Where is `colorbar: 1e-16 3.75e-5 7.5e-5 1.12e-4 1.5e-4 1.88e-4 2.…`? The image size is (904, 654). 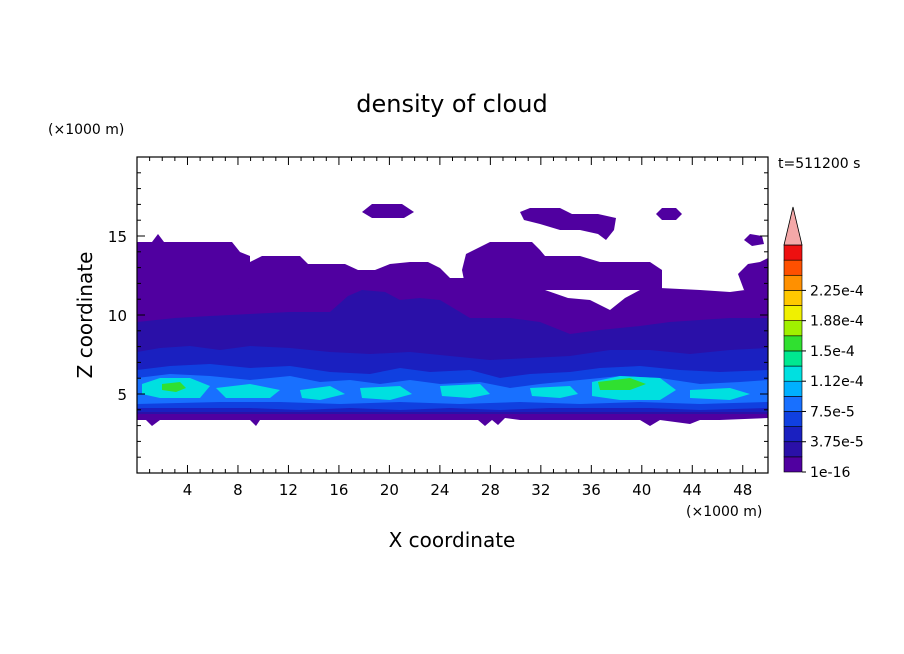
colorbar: 1e-16 3.75e-5 7.5e-5 1.12e-4 1.5e-4 1.88e-4 2.… is located at coordinates (823, 343).